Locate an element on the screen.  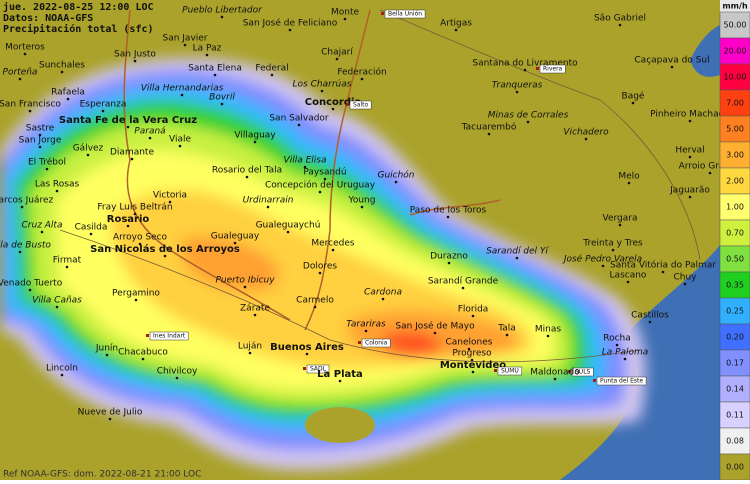
place-label: Bagé is located at coordinates (633, 96).